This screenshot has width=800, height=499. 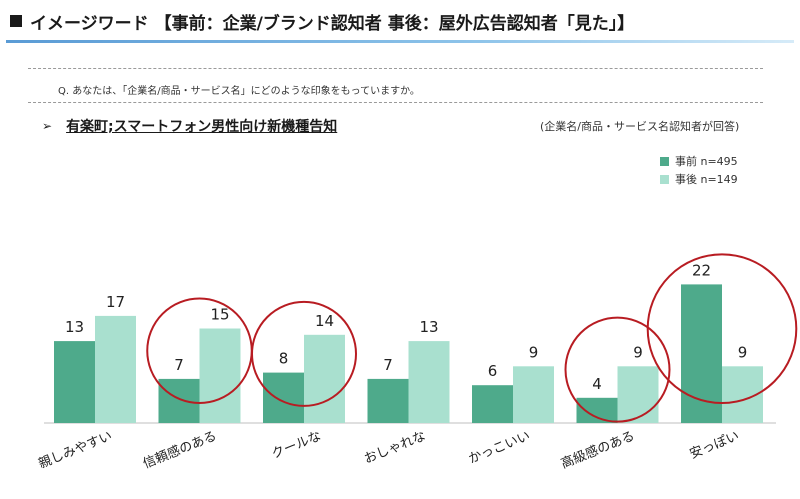 I want to click on data-label-post-6: 9, so click(x=743, y=352).